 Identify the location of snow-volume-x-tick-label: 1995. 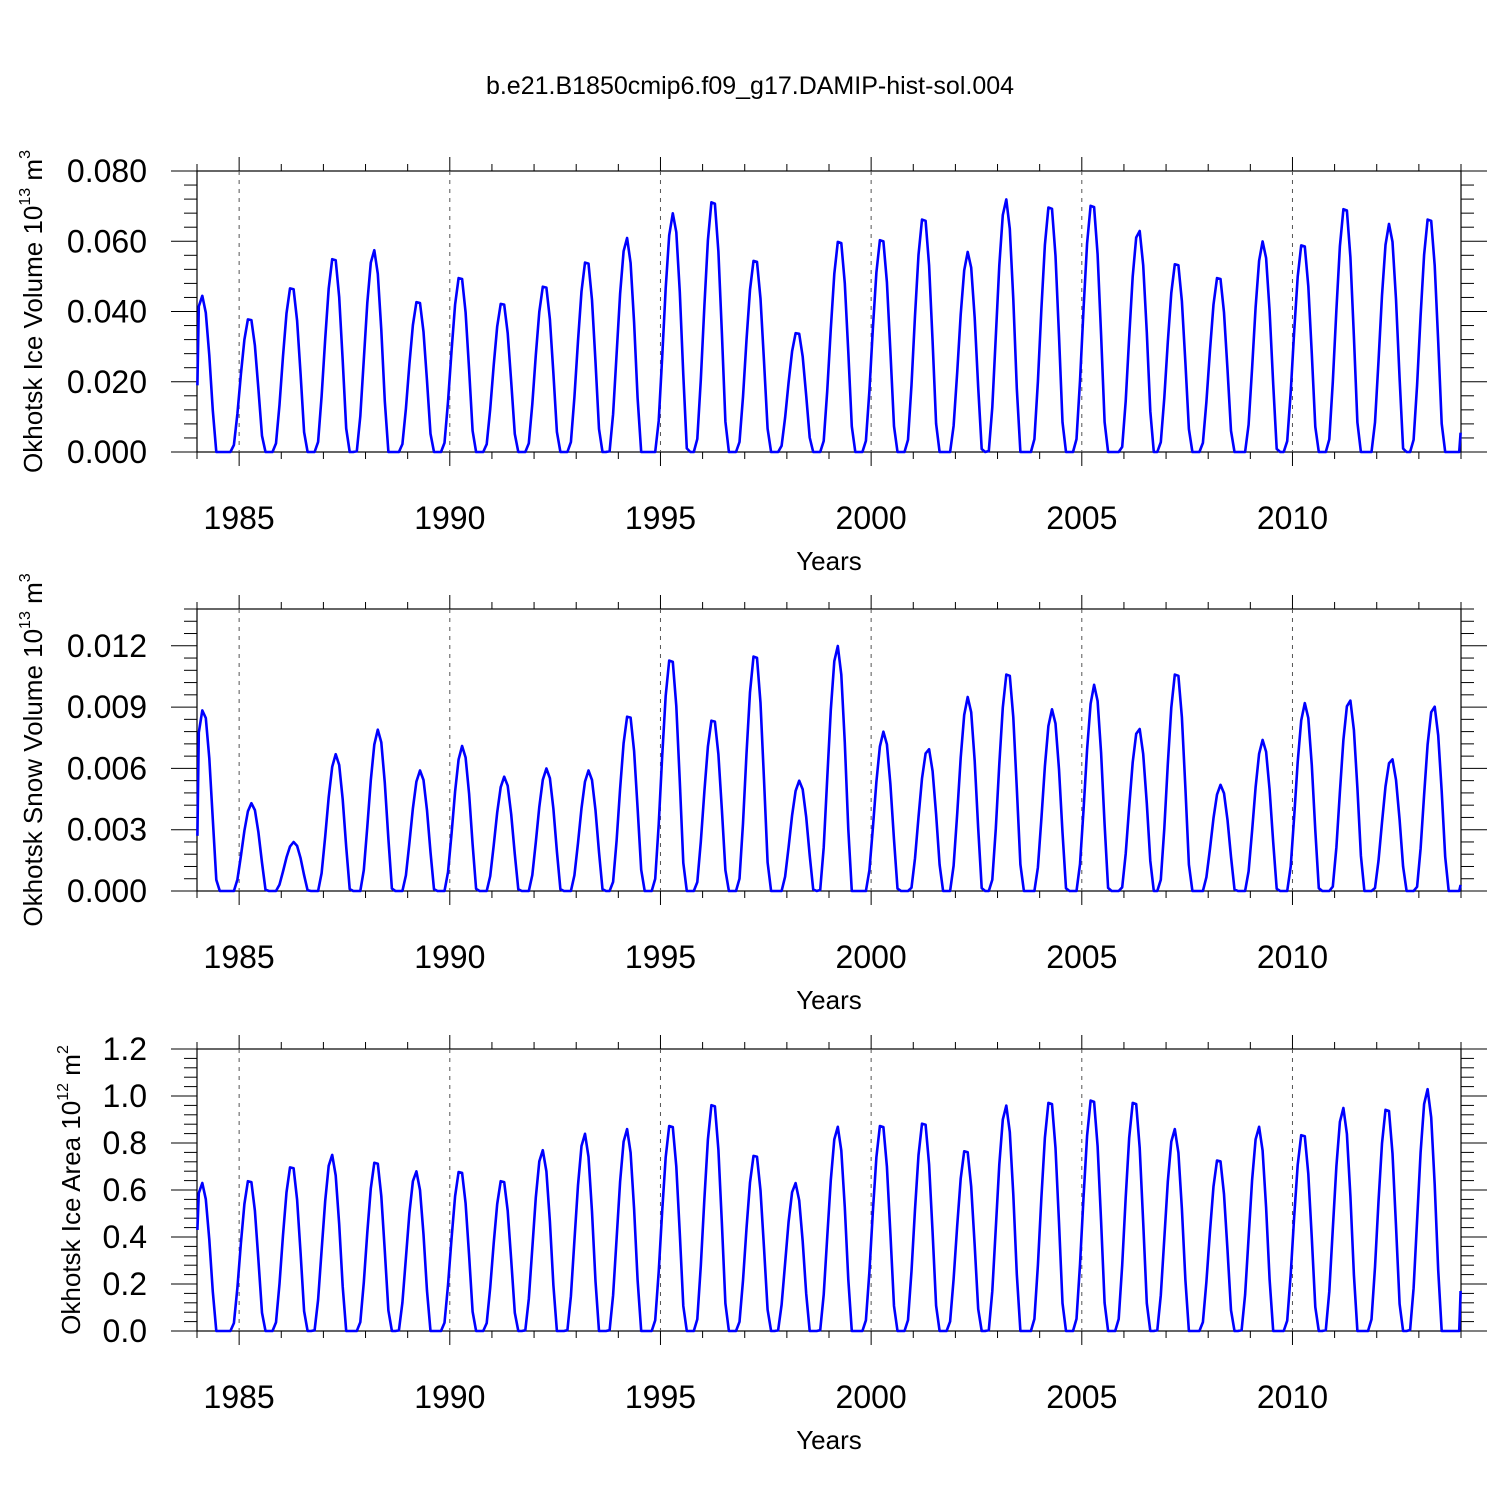
(660, 957).